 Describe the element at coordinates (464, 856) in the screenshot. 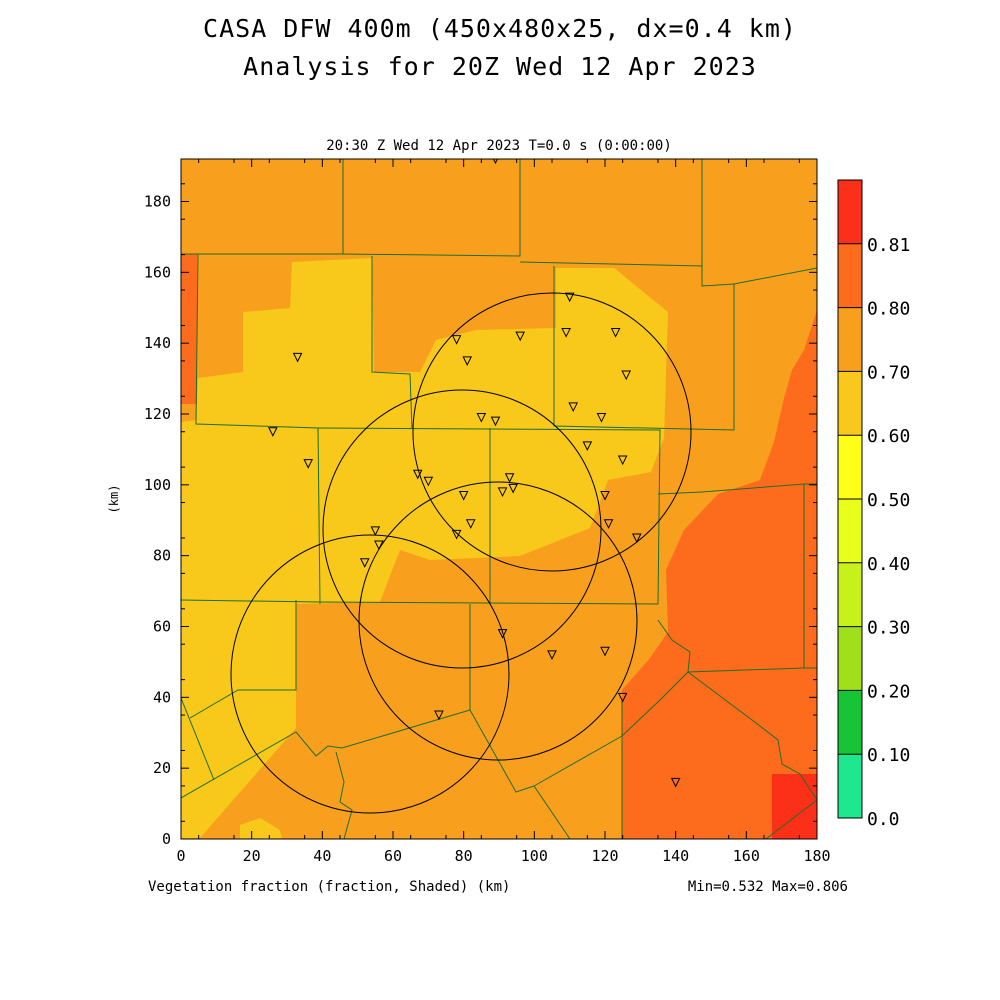

I see `x-tick-label: 80` at that location.